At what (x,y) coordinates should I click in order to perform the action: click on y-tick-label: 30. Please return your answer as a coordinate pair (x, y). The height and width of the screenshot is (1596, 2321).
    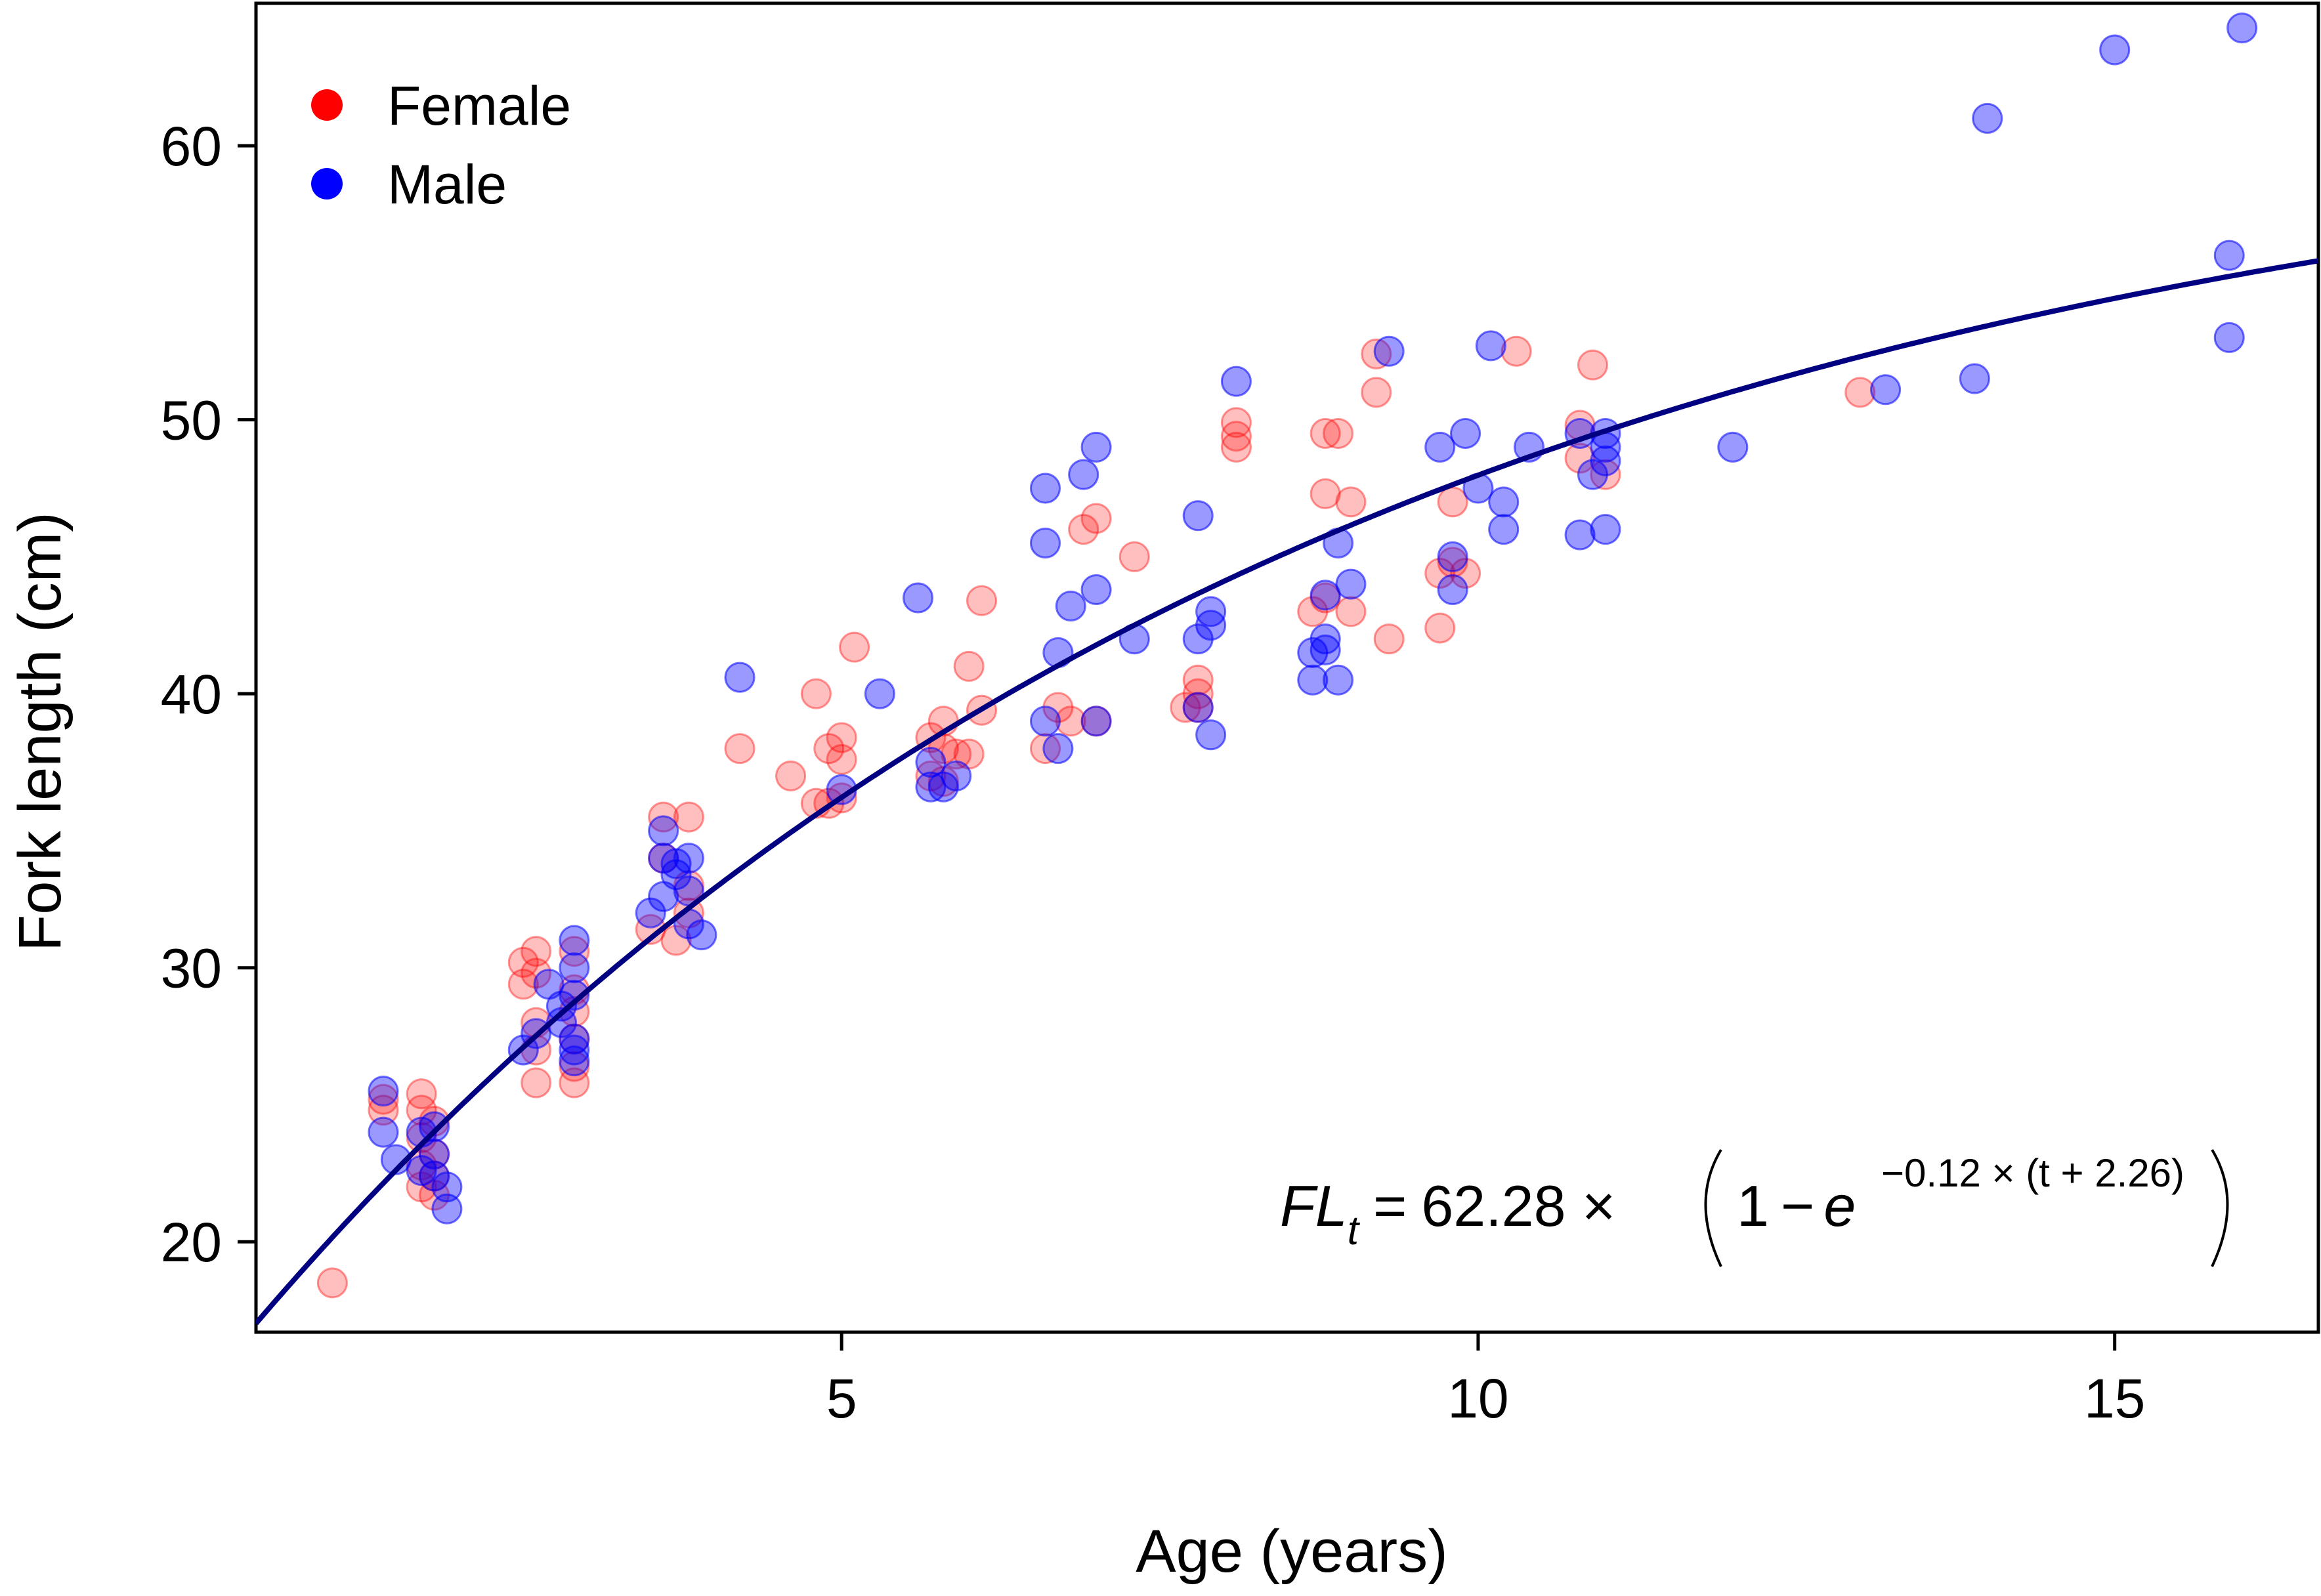
    Looking at the image, I should click on (191, 968).